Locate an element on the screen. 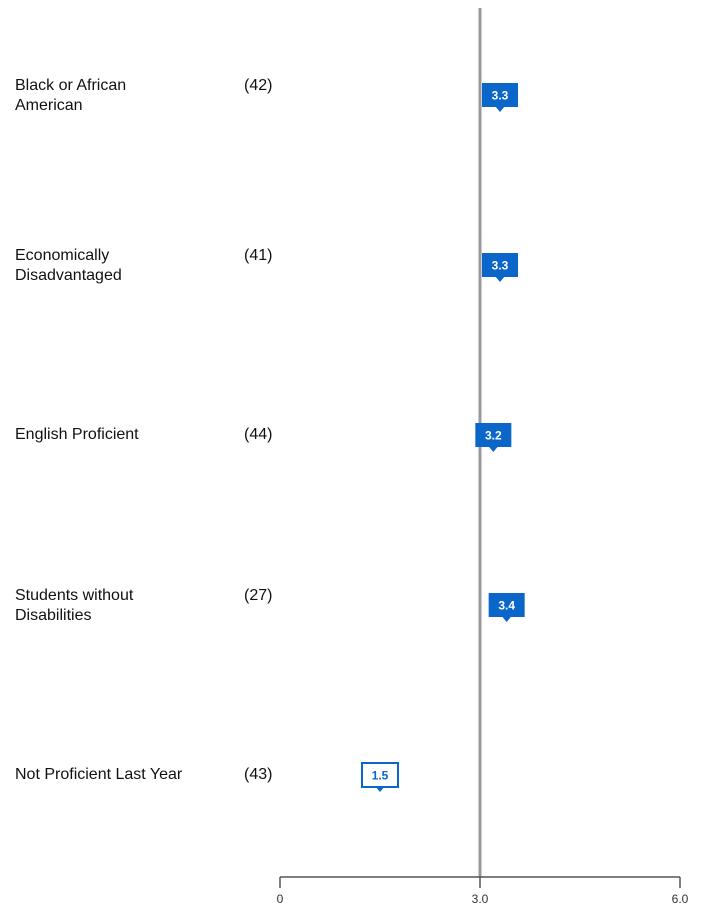 This screenshot has height=904, width=706. count-label: (44) is located at coordinates (258, 434).